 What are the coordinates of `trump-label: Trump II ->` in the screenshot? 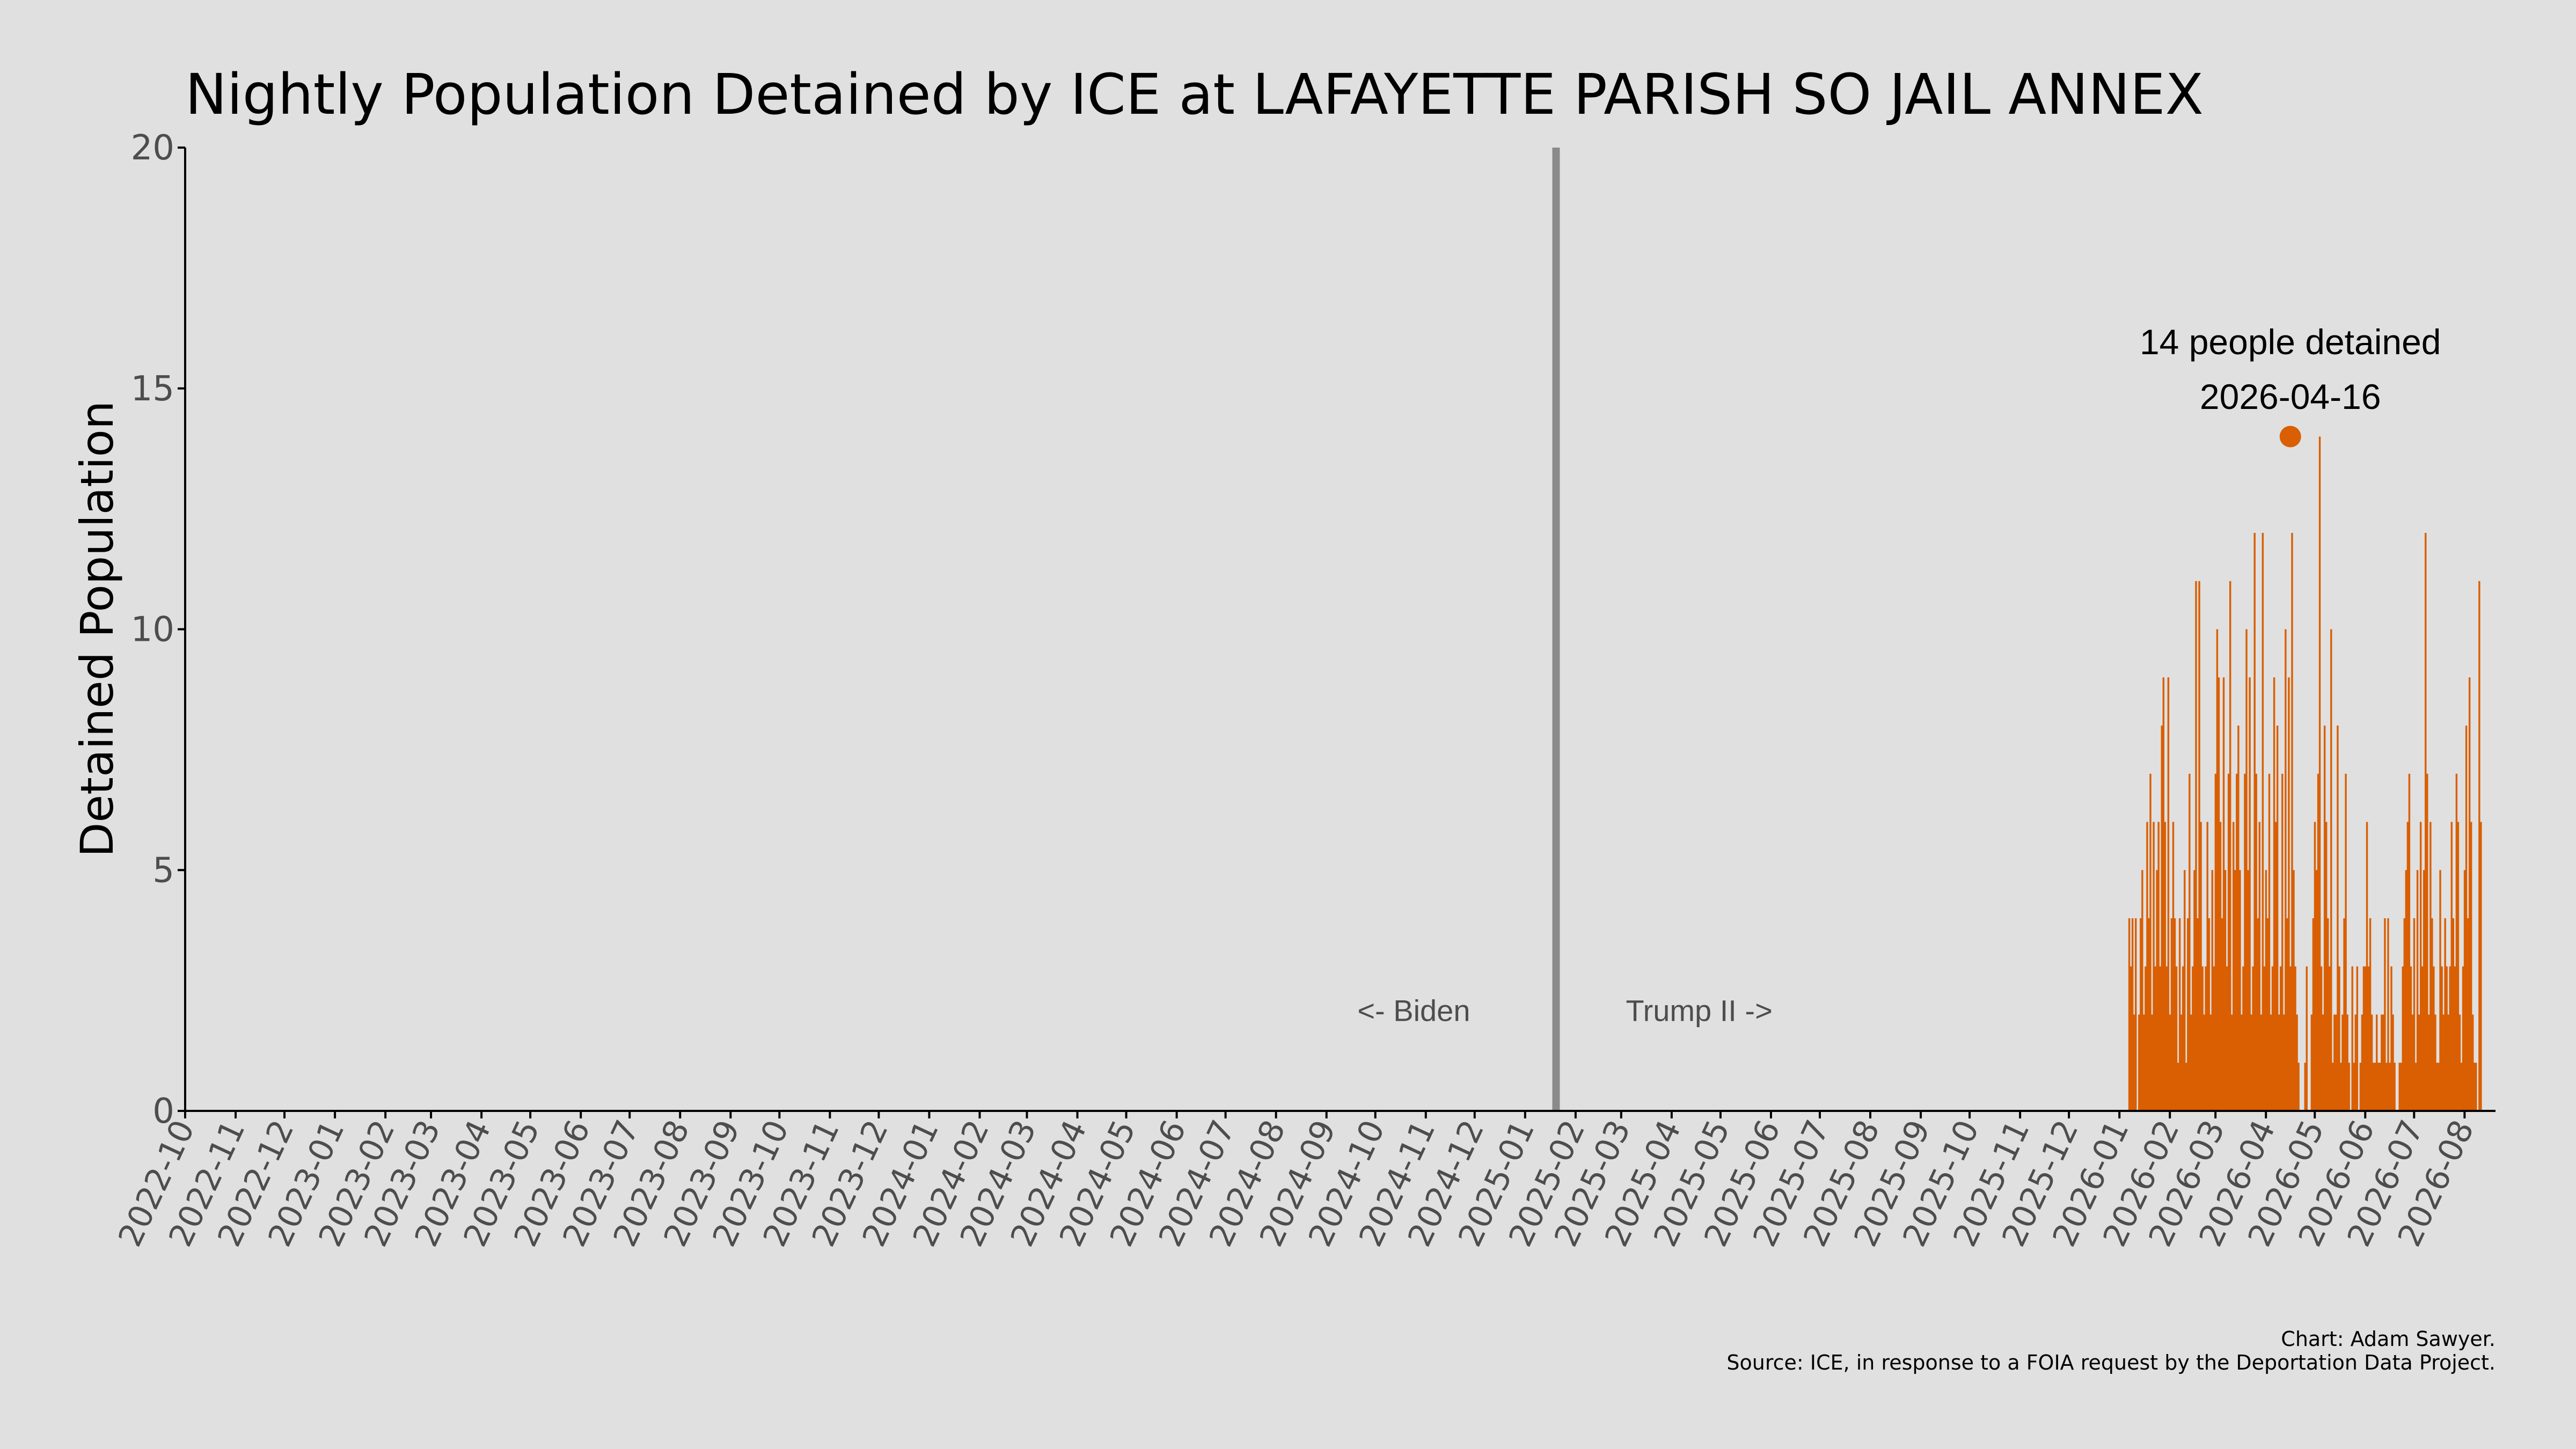 It's located at (1699, 1011).